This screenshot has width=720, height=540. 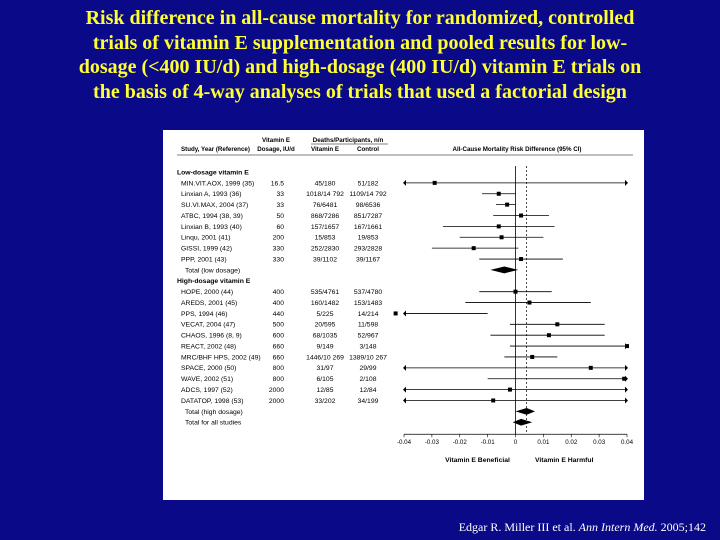 I want to click on x-tick-label-4: 0, so click(x=516, y=442).